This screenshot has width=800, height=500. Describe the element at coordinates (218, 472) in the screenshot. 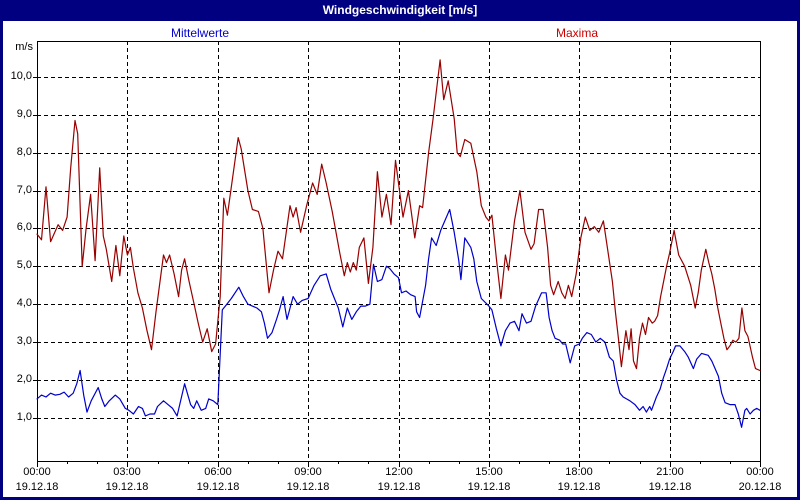

I see `x-axis-time-label: 06:00` at that location.